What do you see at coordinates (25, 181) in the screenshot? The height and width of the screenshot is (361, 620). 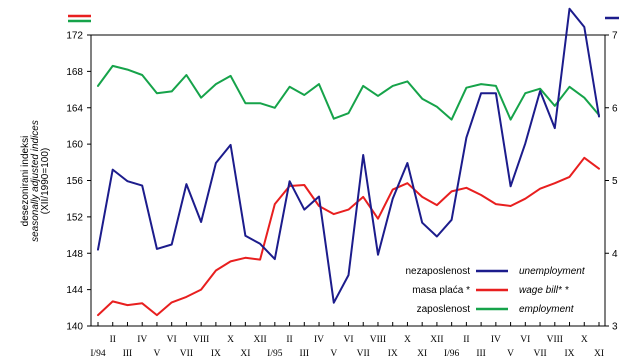 I see `y-axis-title-line-1: desezonirani indeksi` at bounding box center [25, 181].